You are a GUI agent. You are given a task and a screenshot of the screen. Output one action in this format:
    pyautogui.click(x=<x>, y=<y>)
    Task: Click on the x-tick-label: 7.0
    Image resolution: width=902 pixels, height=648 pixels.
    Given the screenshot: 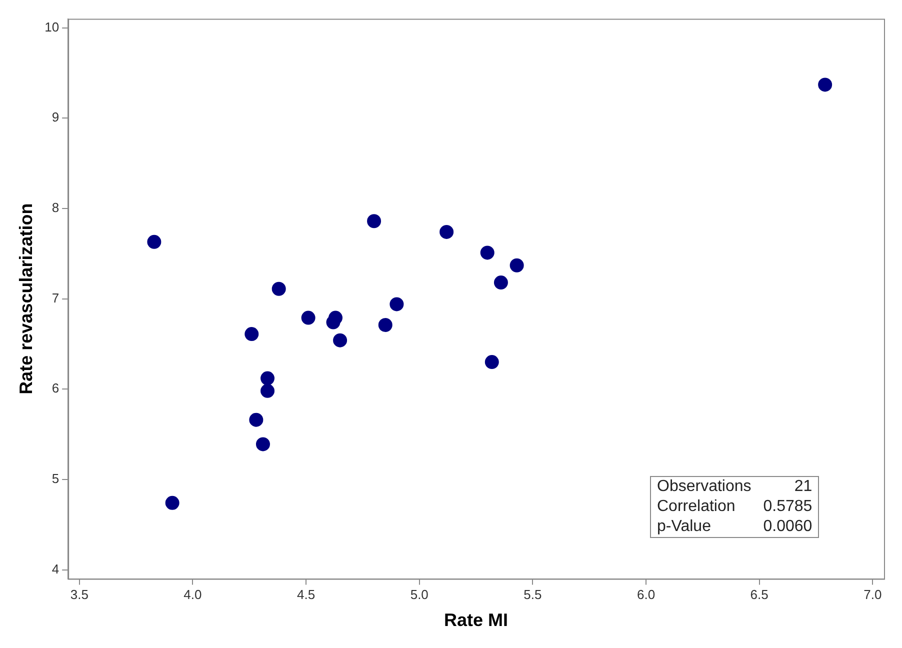 What is the action you would take?
    pyautogui.click(x=873, y=594)
    